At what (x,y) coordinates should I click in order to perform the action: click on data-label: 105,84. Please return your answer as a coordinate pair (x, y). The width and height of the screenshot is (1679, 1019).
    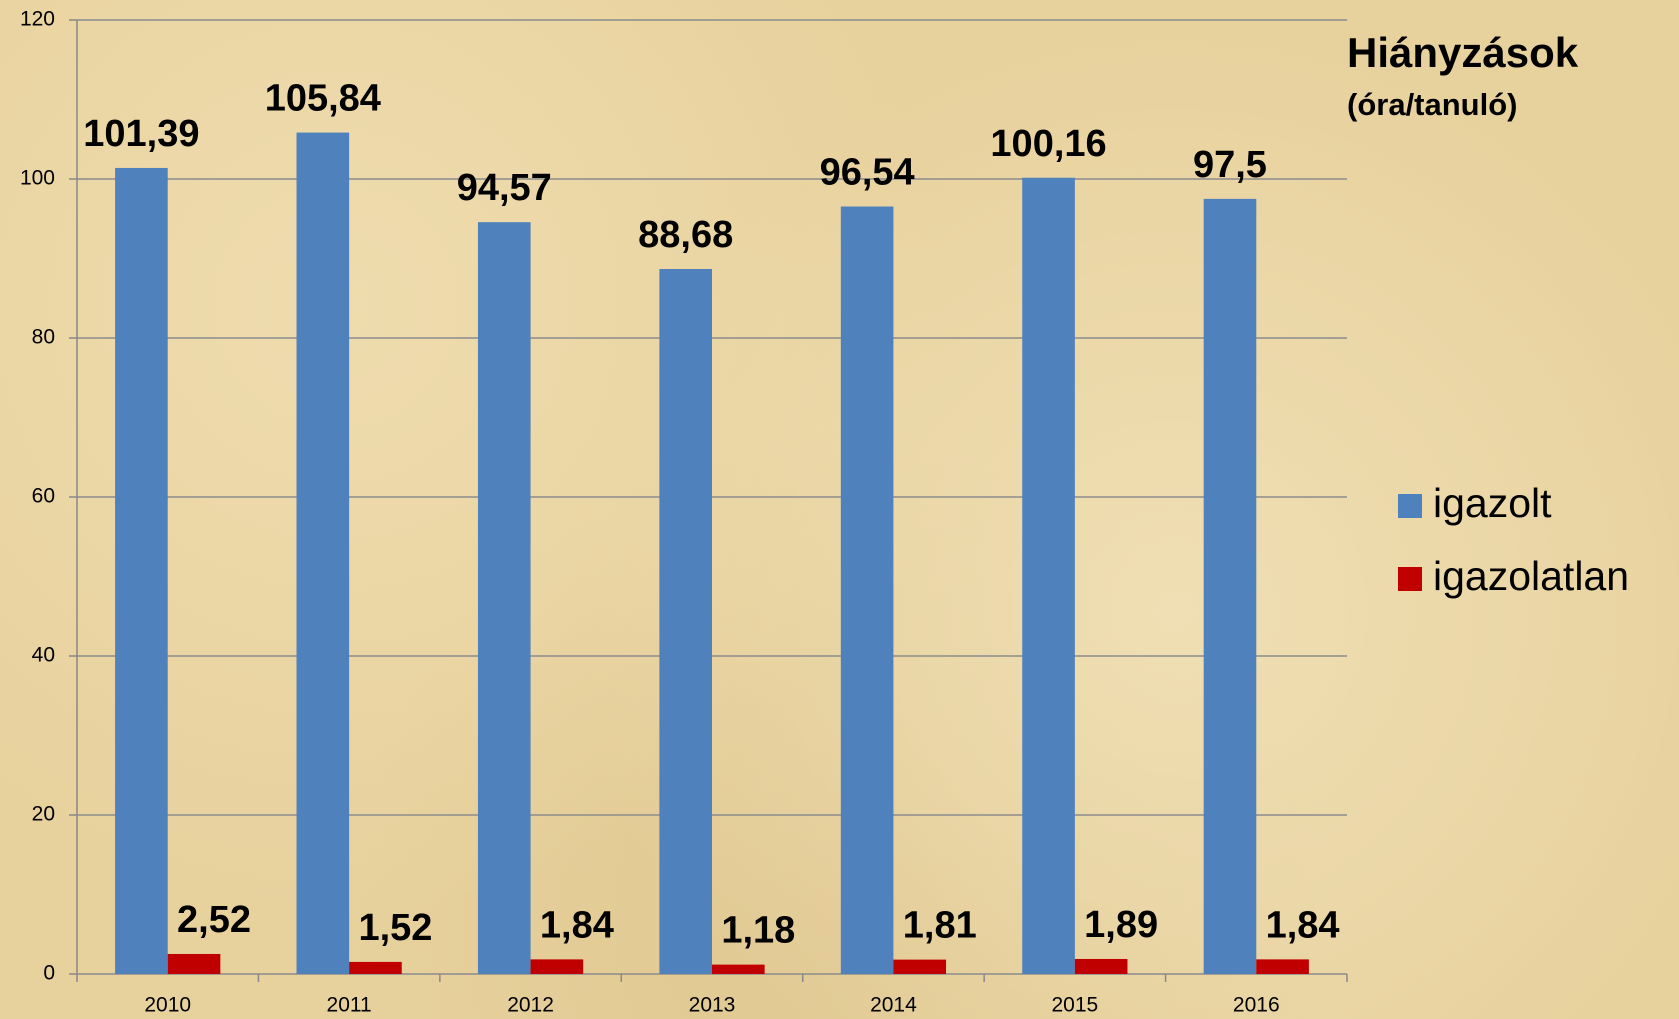
    Looking at the image, I should click on (323, 99).